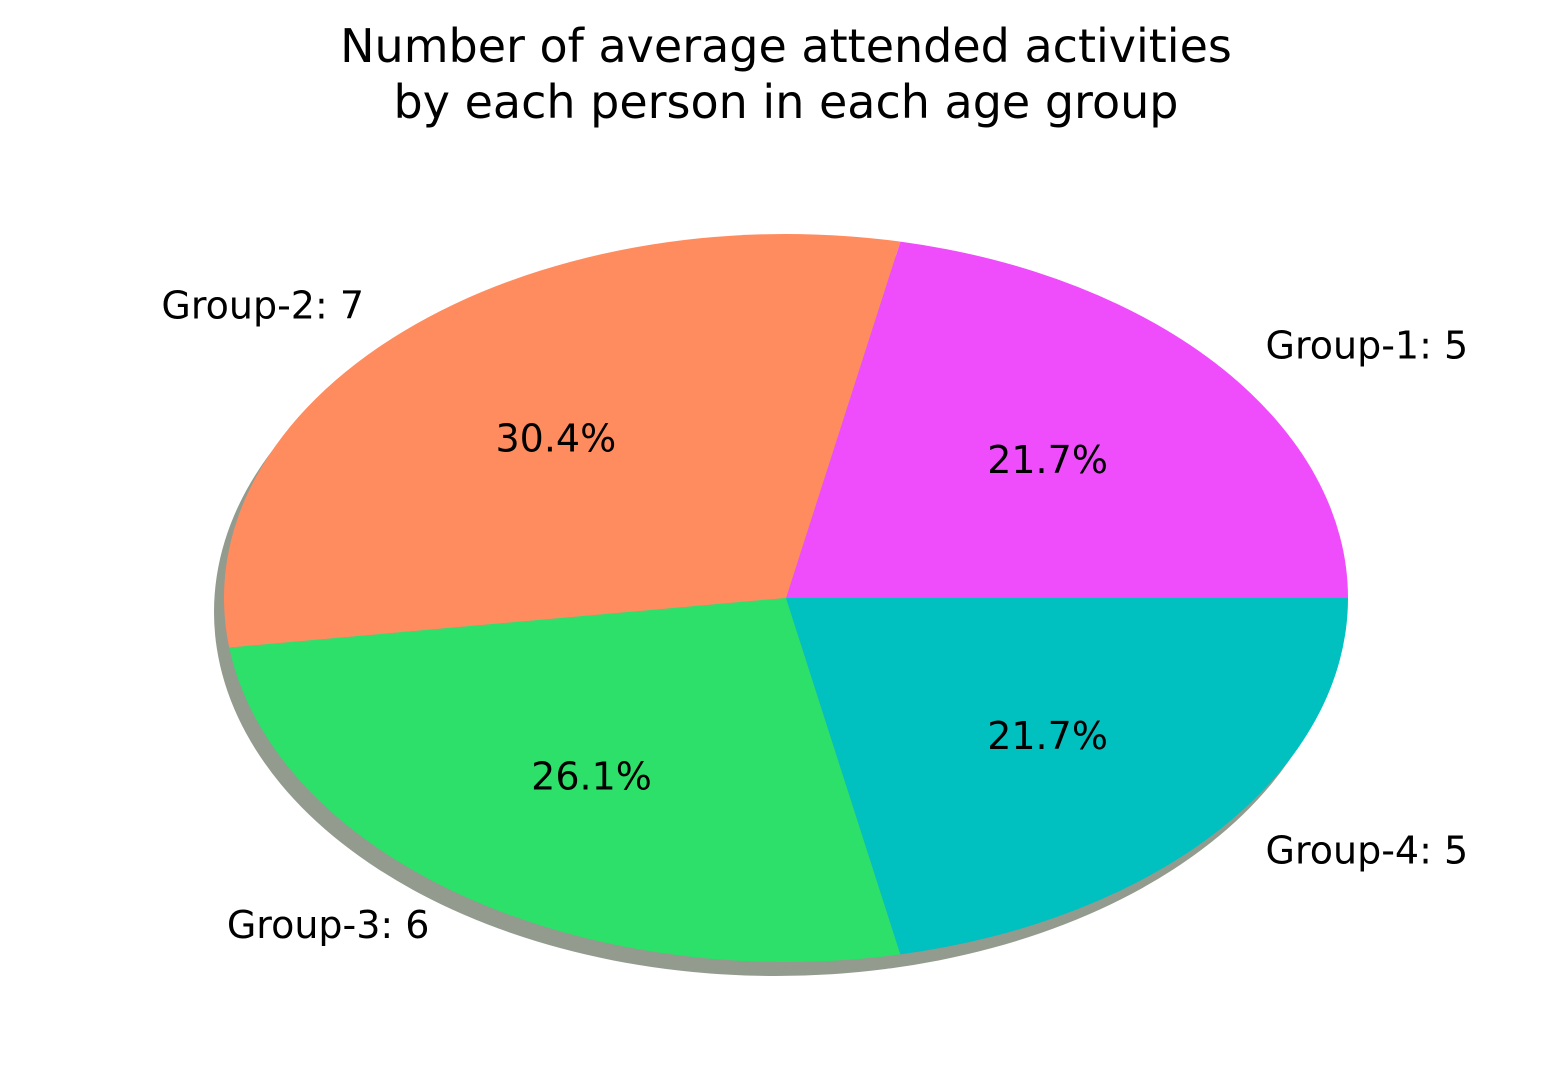 The width and height of the screenshot is (1542, 1080). Describe the element at coordinates (262, 305) in the screenshot. I see `slice-label-group-2: Group-2: 7` at that location.